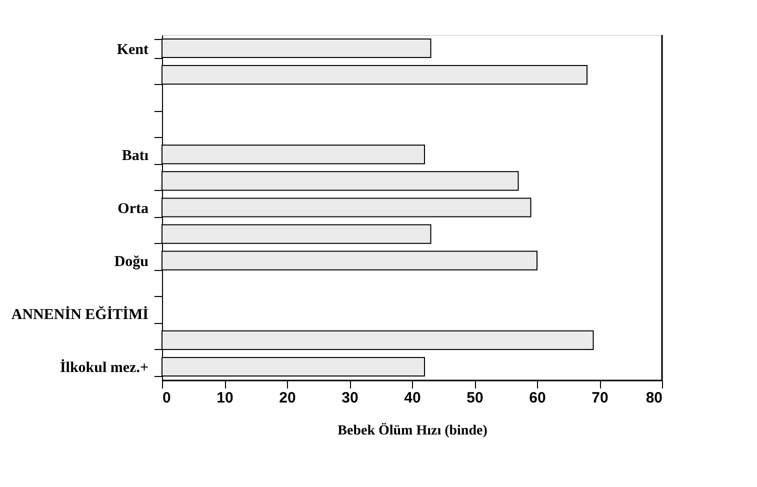 Image resolution: width=757 pixels, height=487 pixels. Describe the element at coordinates (475, 398) in the screenshot. I see `x-tick-label: 50` at that location.